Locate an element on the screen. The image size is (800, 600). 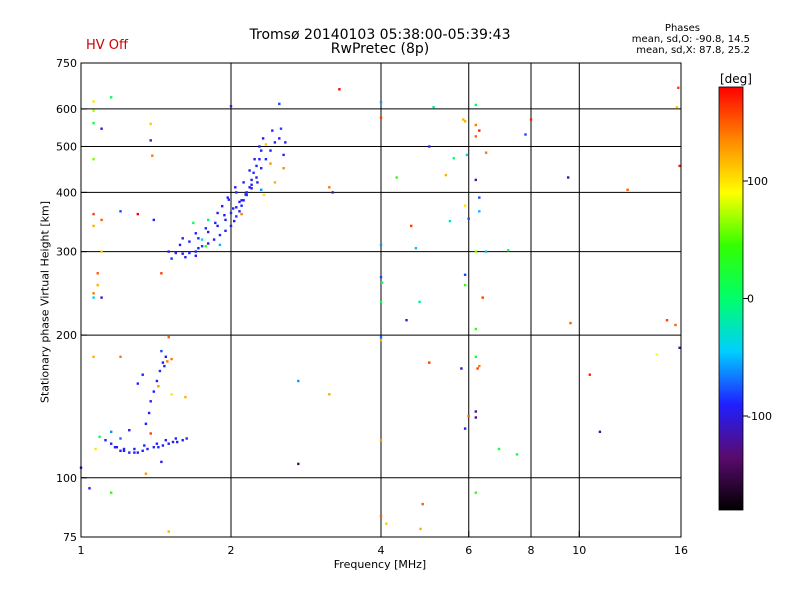
y-tick-label: 400 is located at coordinates (66, 192).